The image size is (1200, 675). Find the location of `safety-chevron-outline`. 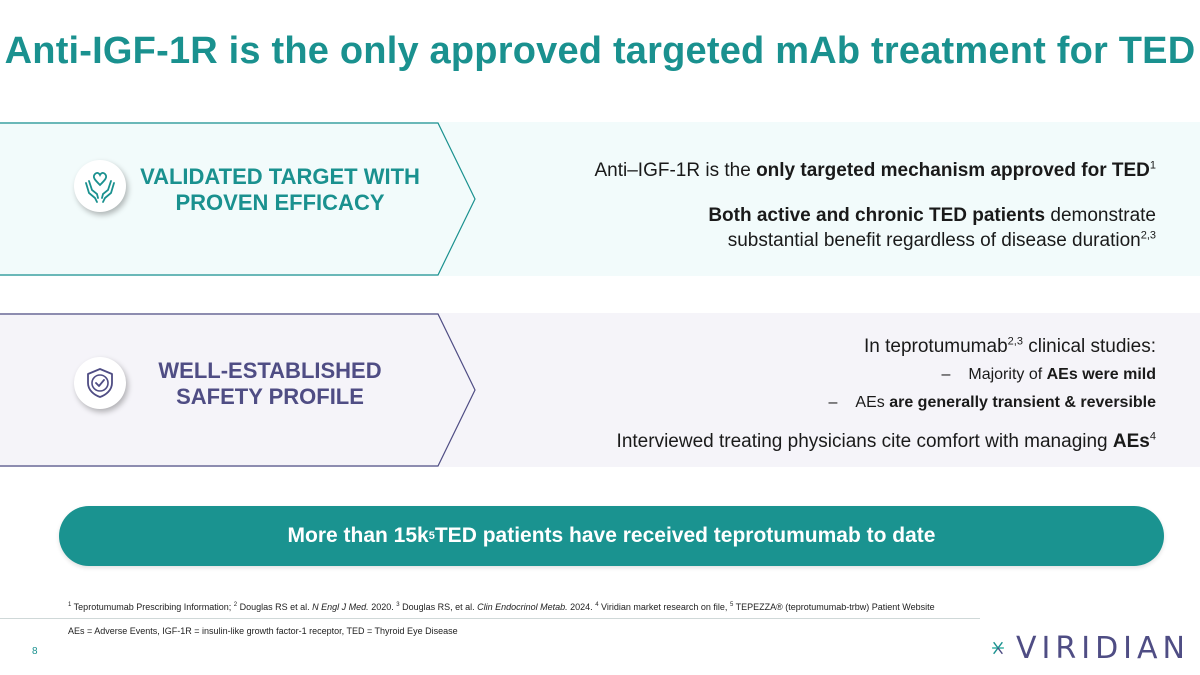

safety-chevron-outline is located at coordinates (238, 390).